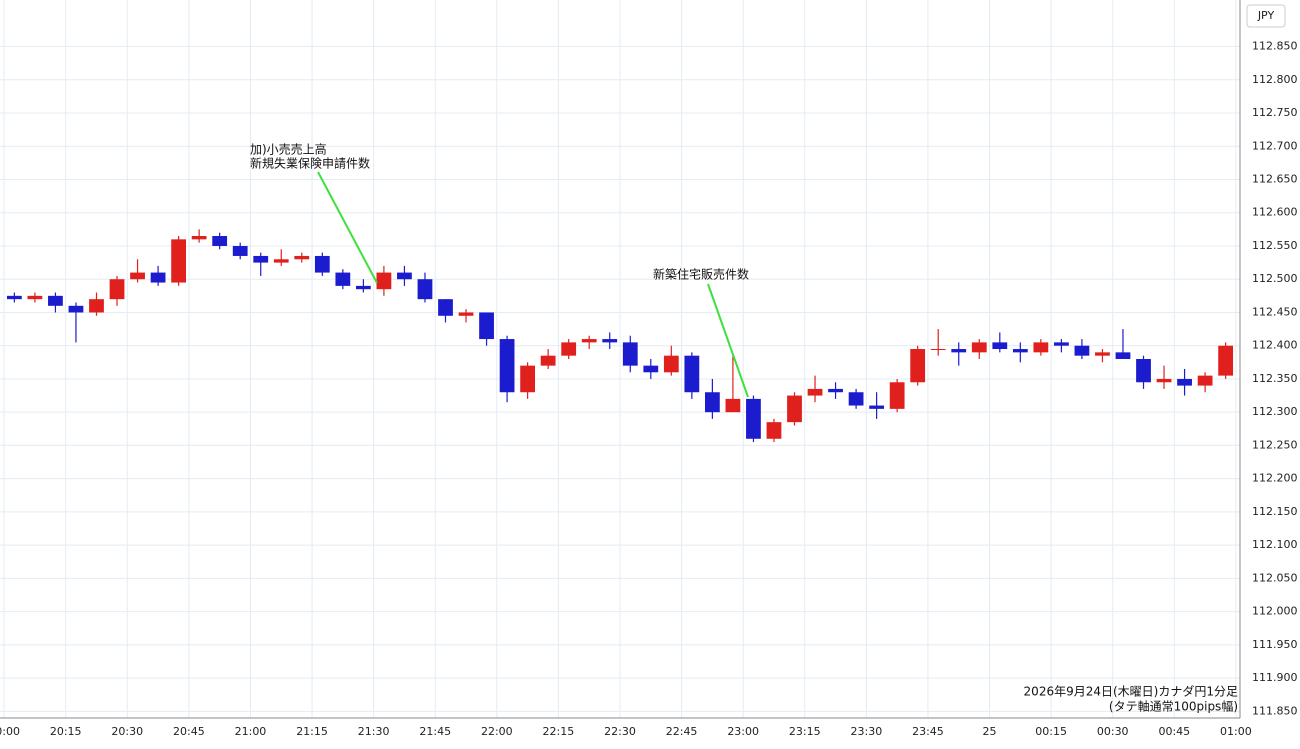  Describe the element at coordinates (1275, 511) in the screenshot. I see `y-tick-label: 112.150` at that location.